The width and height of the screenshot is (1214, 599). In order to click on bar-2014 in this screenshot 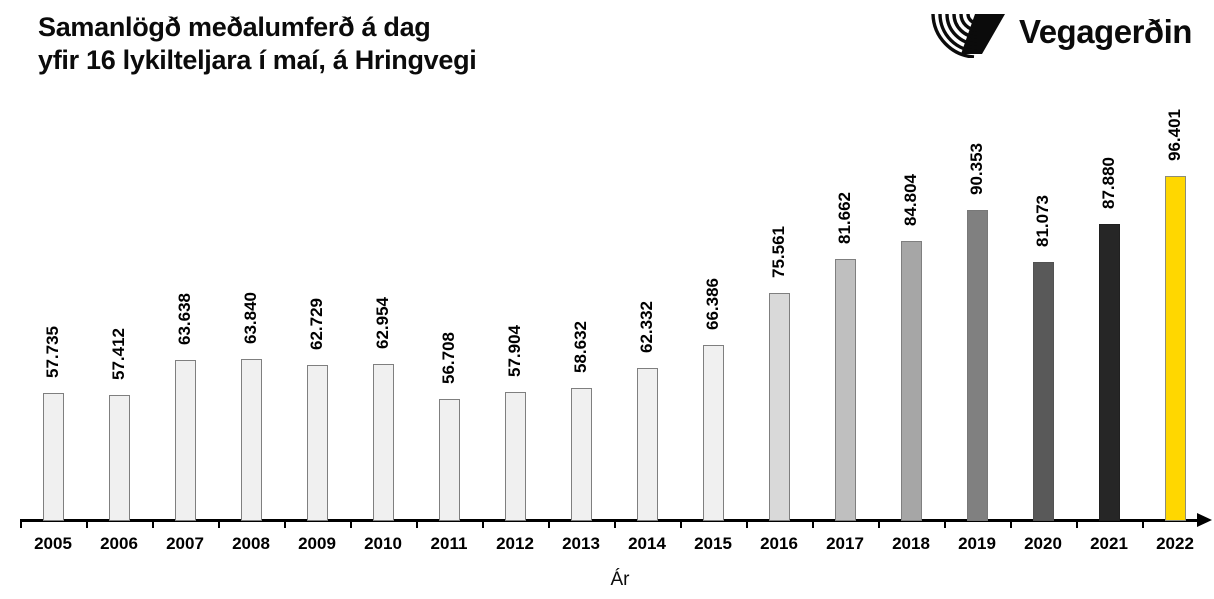, I will do `click(647, 444)`.